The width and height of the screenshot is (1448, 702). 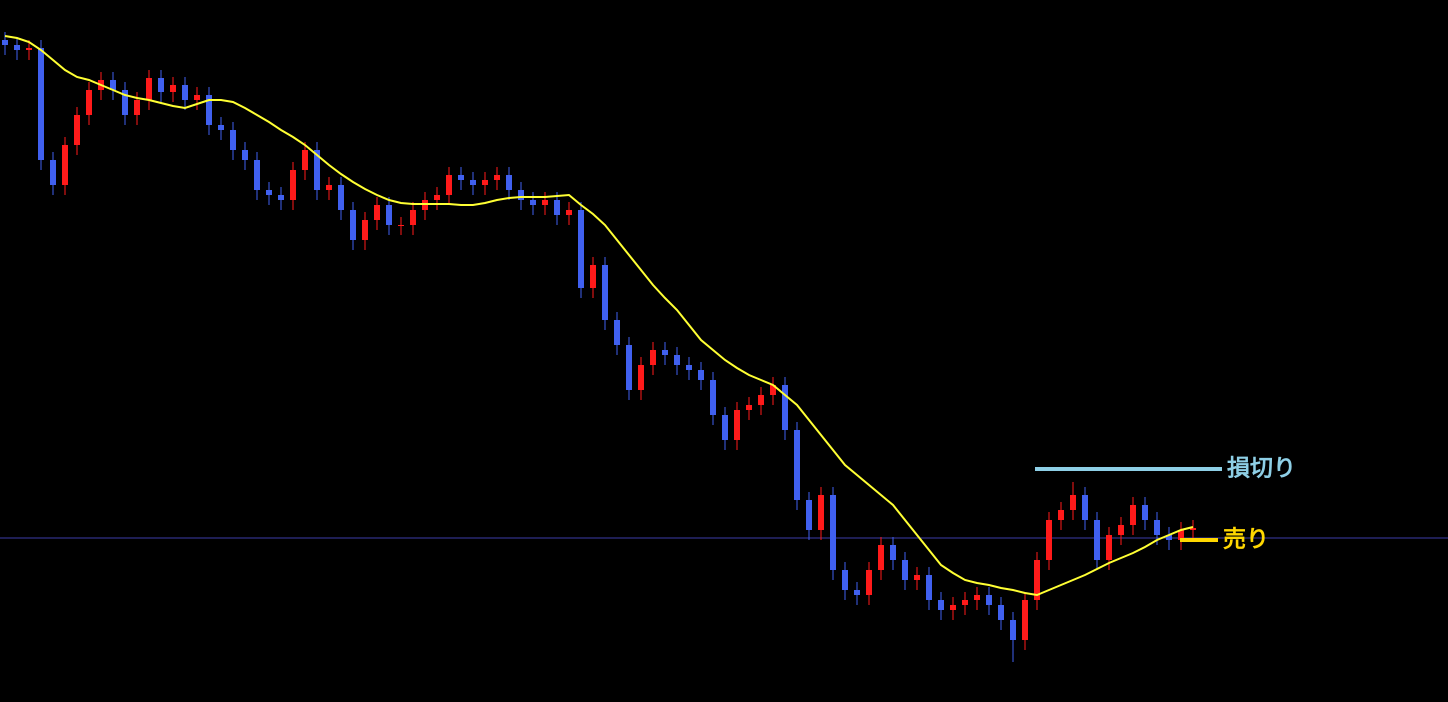 I want to click on annotation-label: 売り, so click(x=1246, y=540).